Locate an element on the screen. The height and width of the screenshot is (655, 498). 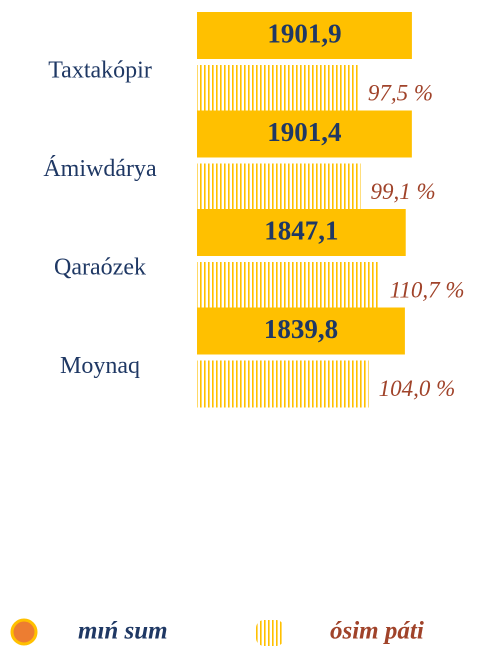
value-label: 1901,4 is located at coordinates (304, 132).